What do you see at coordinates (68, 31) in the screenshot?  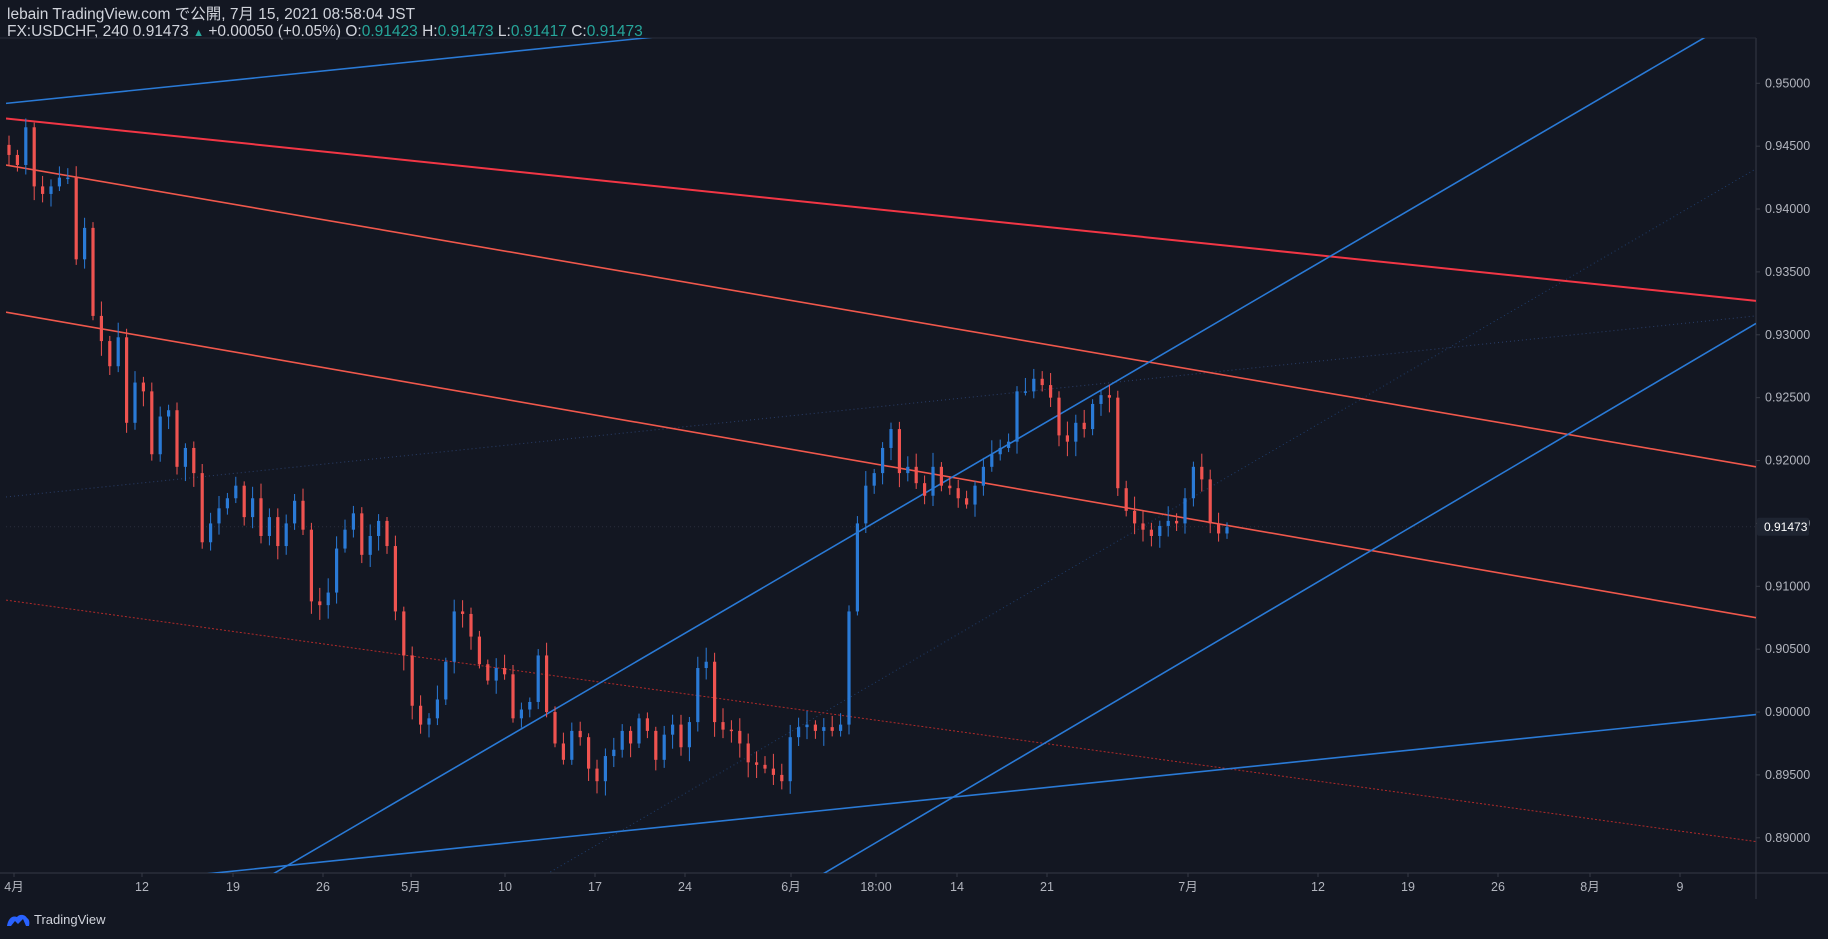 I see `symbol-label: FX:USDCHF, 240` at bounding box center [68, 31].